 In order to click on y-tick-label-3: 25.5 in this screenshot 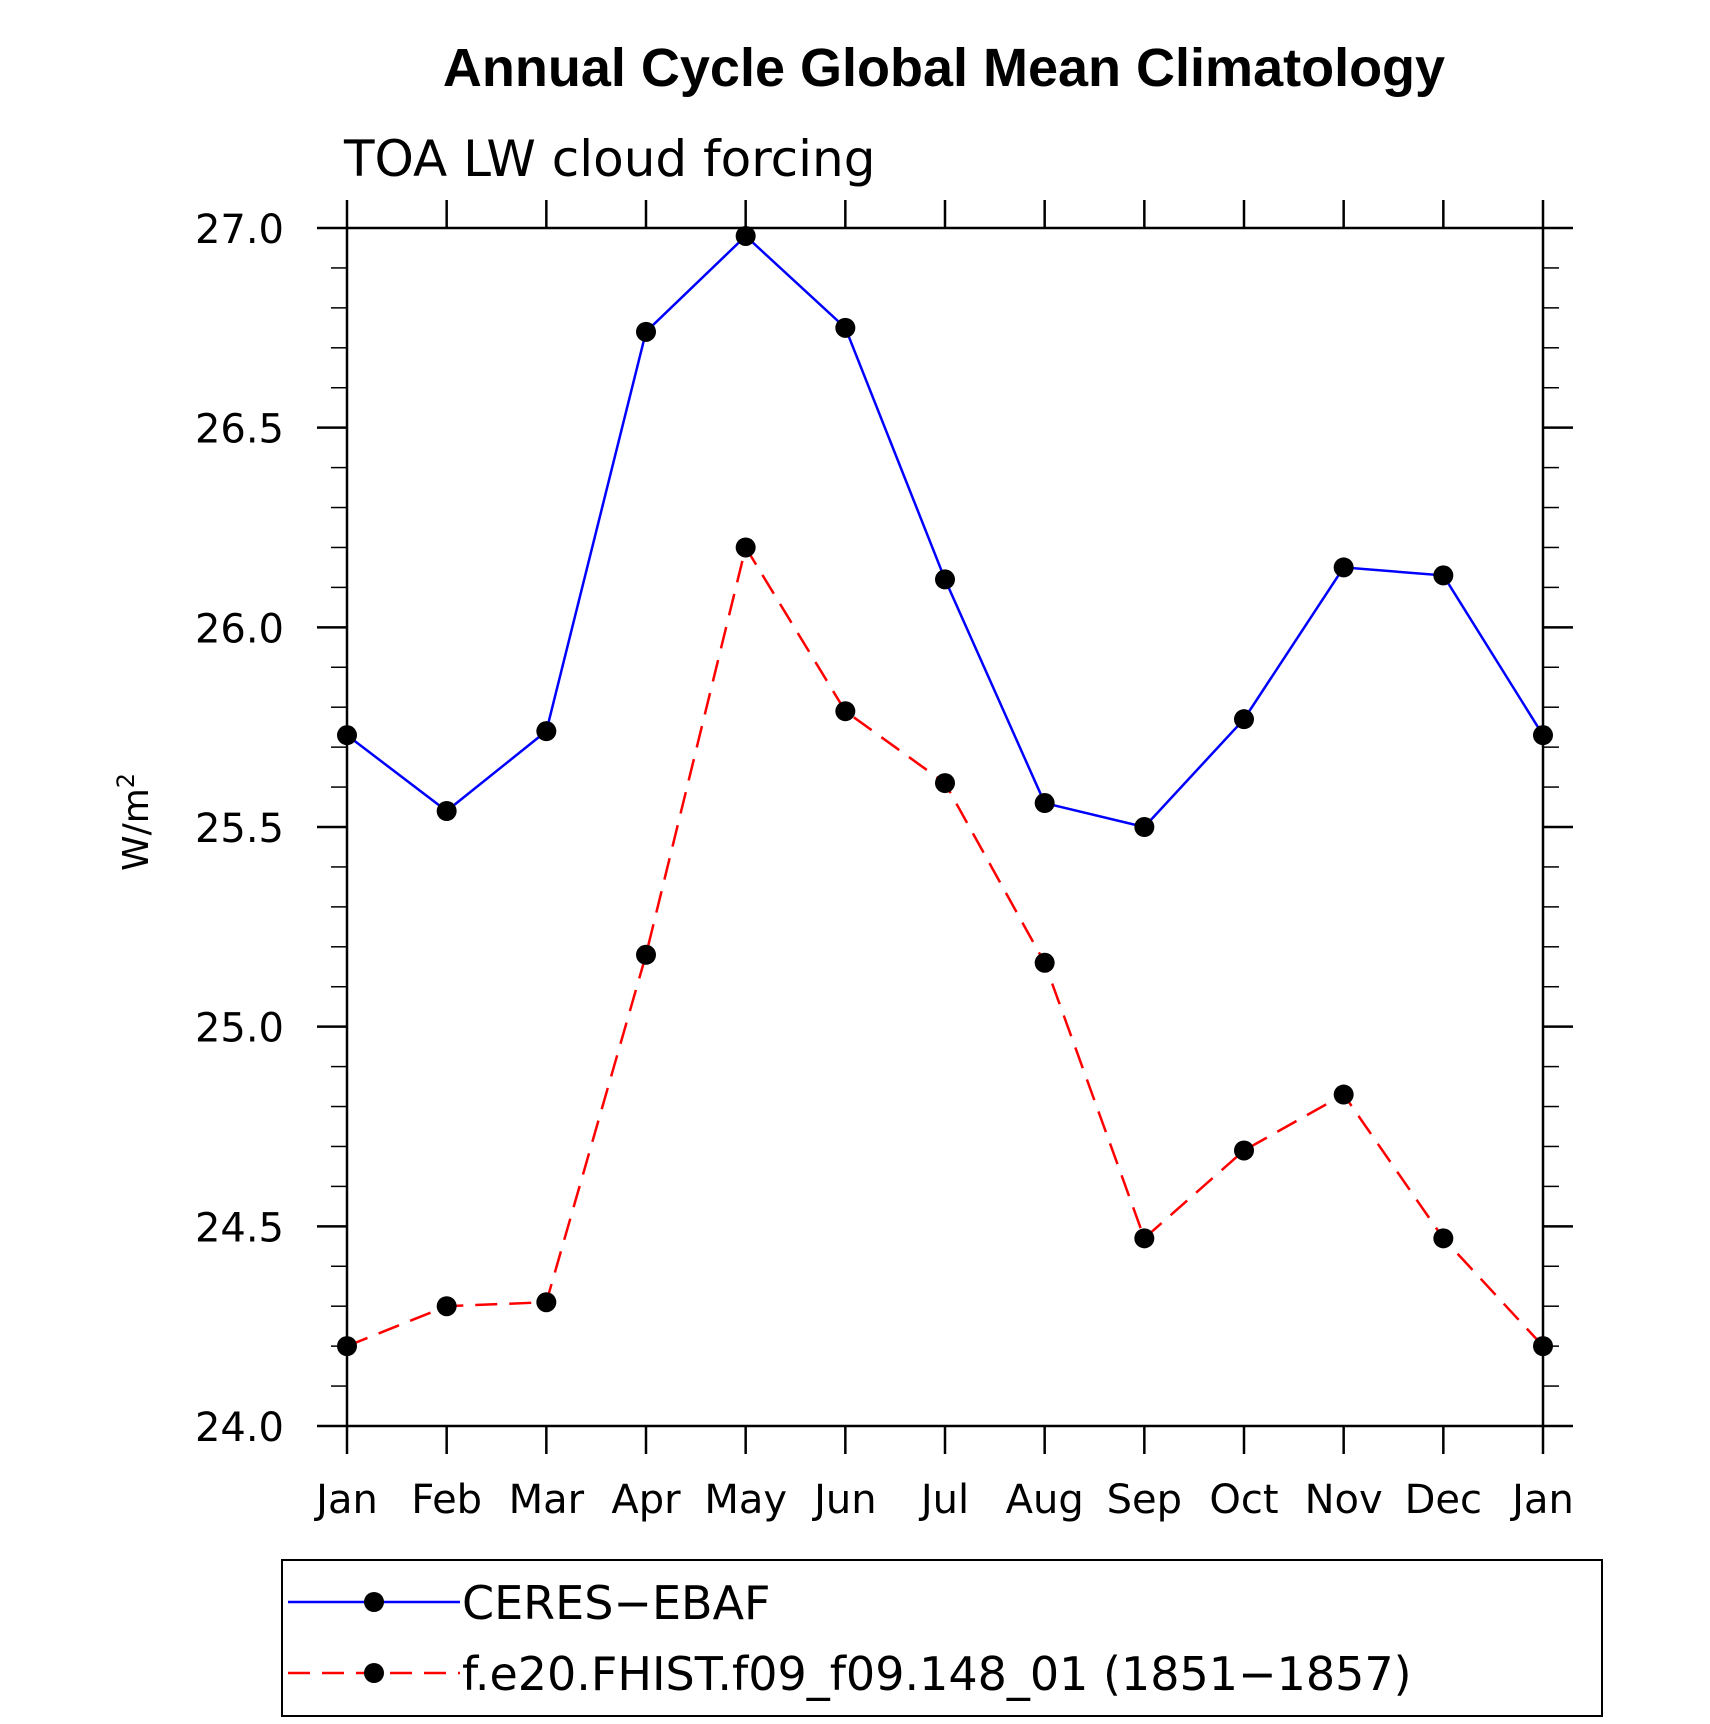, I will do `click(239, 829)`.